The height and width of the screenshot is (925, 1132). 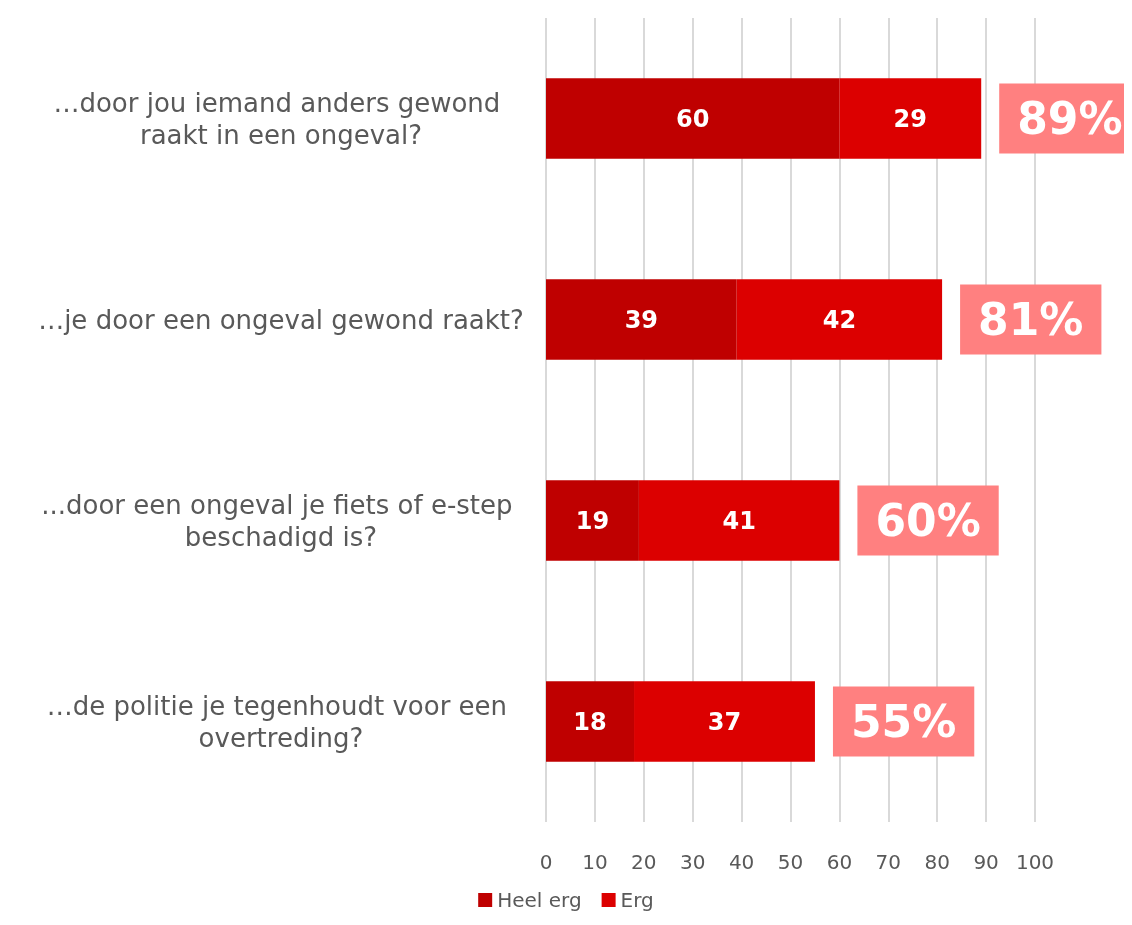 I want to click on y-tick-label: …door jou iemand anders gewond raakt in een ongeval?, so click(x=281, y=118).